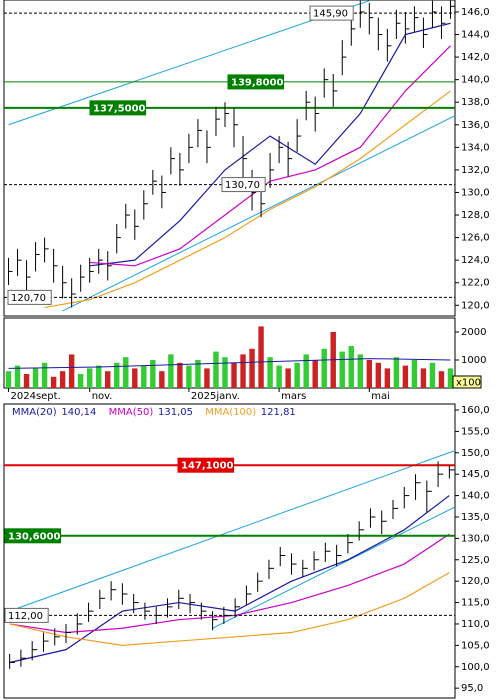  I want to click on date-label: 2025janv., so click(215, 396).